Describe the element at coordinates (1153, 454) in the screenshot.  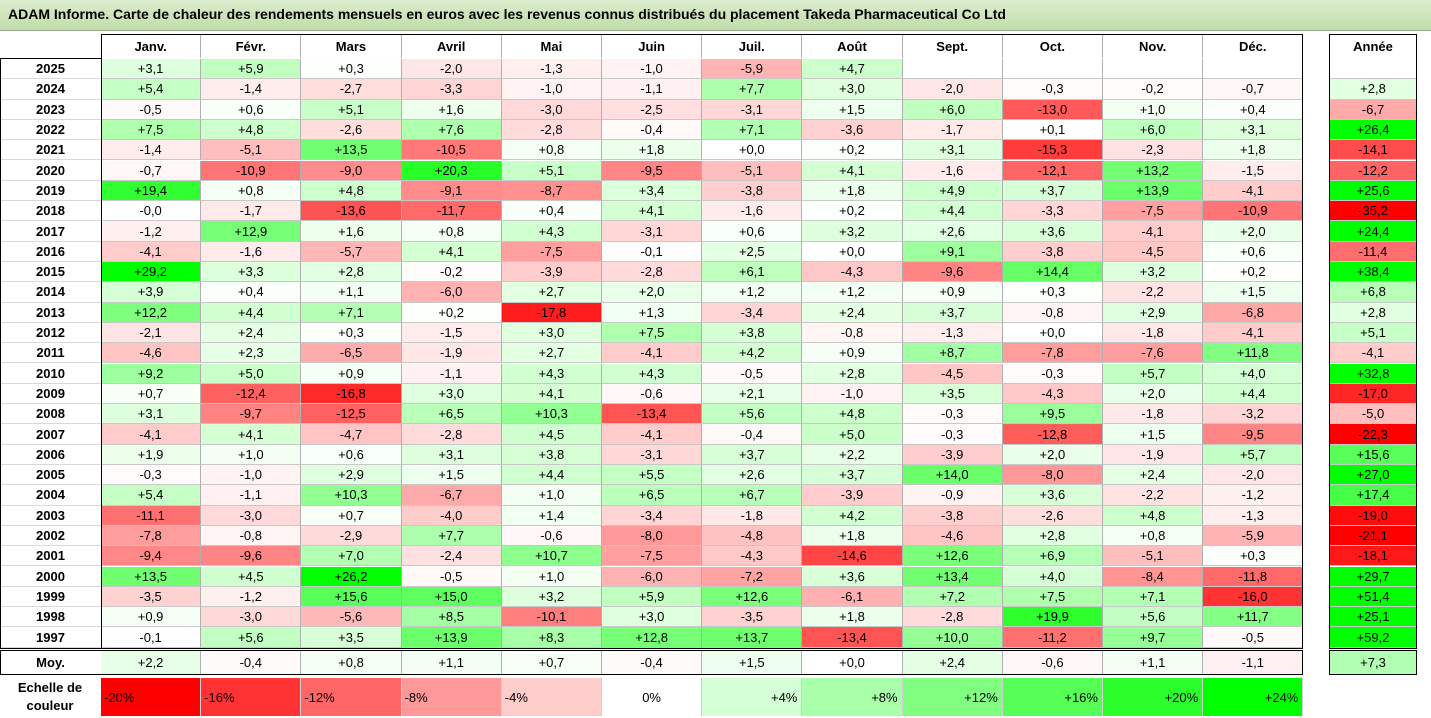
I see `heatmap-cell: -1,9` at that location.